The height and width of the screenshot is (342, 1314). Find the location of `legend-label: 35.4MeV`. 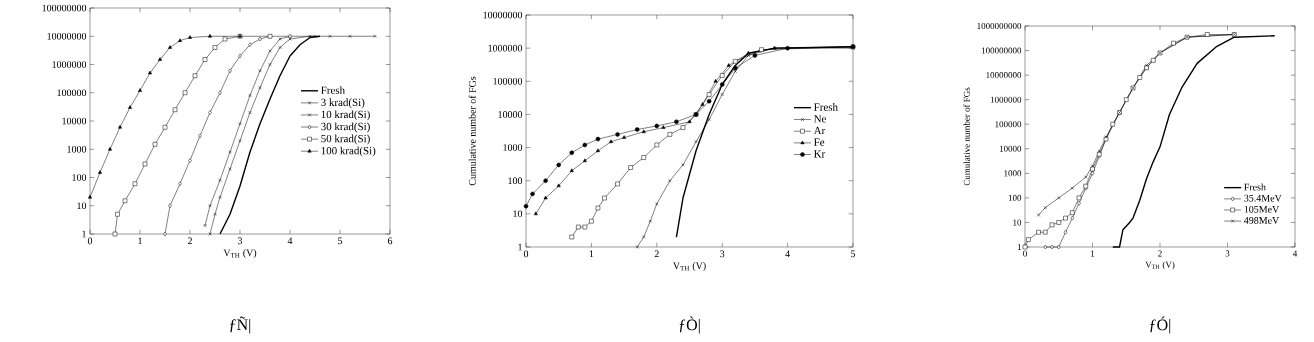

legend-label: 35.4MeV is located at coordinates (1263, 198).